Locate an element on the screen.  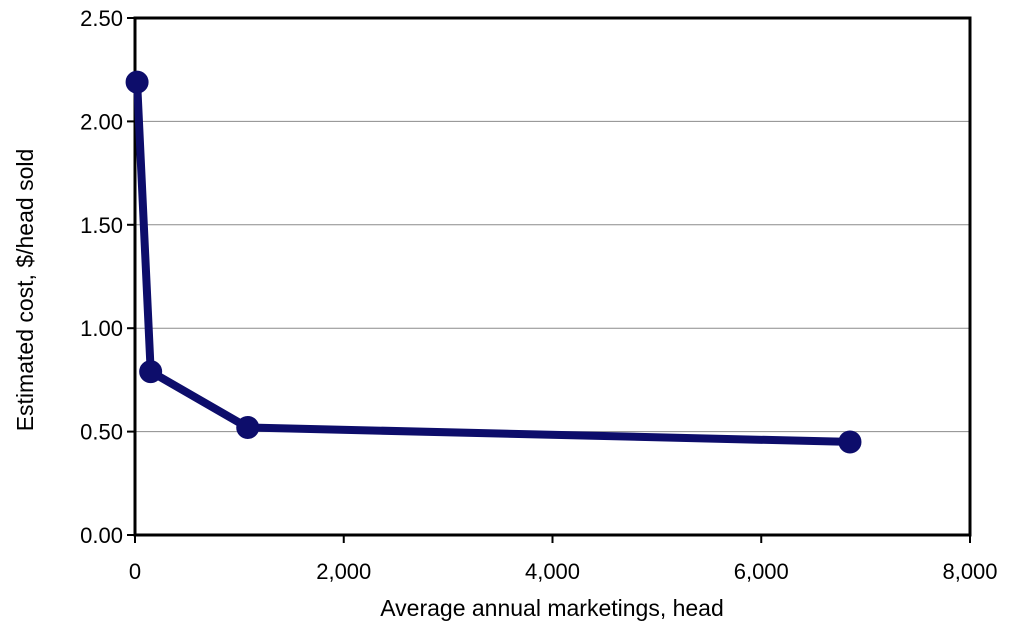
y-axis: 0.00 0.50 1.00 1.50 2.00 2.50 is located at coordinates (107, 277).